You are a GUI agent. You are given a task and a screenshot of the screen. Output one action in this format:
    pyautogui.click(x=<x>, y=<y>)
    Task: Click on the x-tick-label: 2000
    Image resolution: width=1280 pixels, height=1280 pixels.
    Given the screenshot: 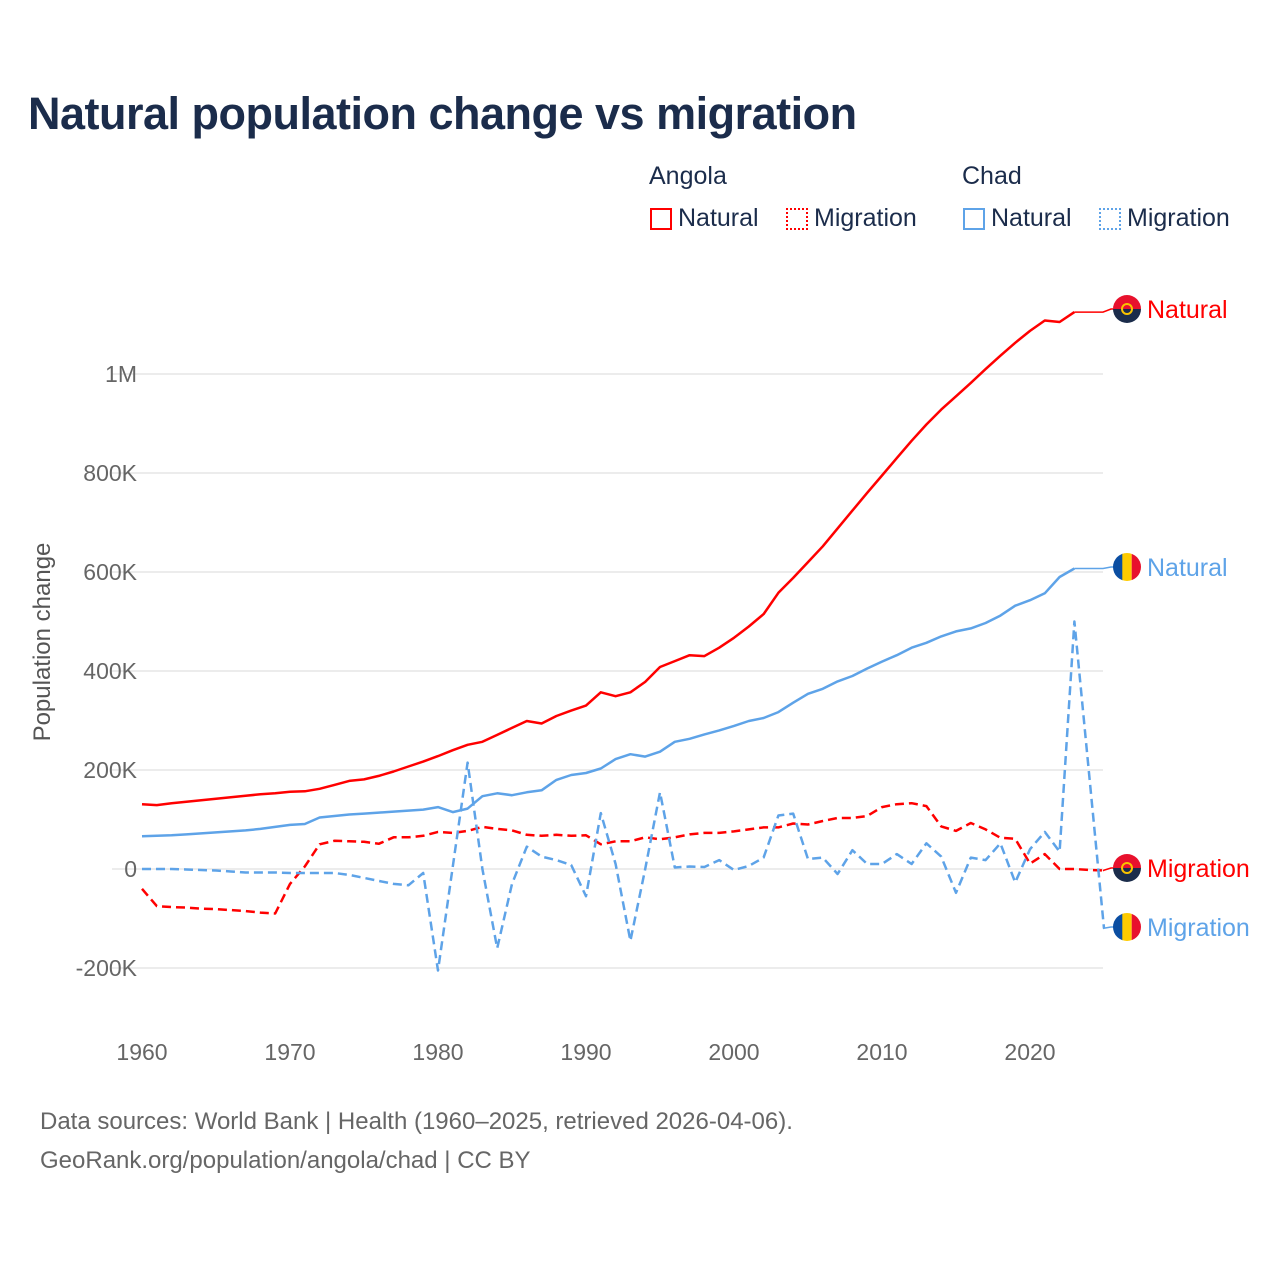 What is the action you would take?
    pyautogui.click(x=733, y=1052)
    